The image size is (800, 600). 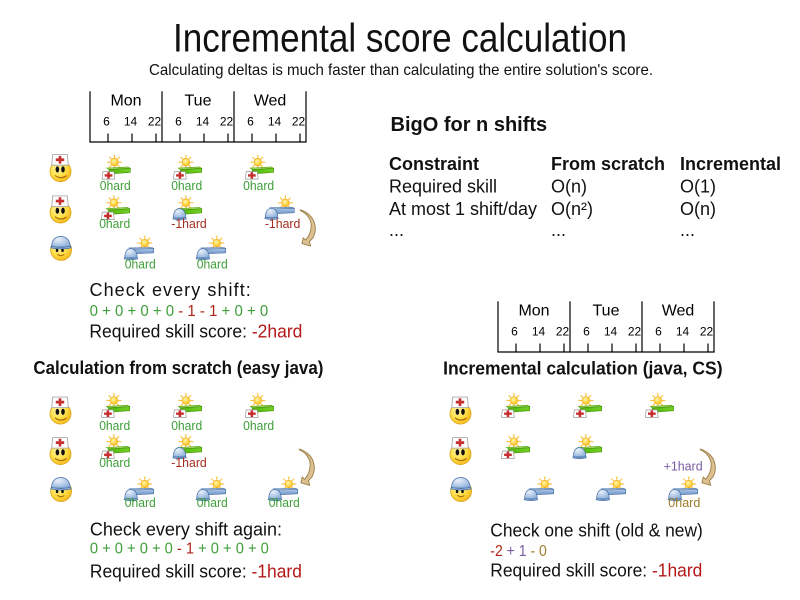 What do you see at coordinates (469, 125) in the screenshot?
I see `svg-text: BigO for n shifts` at bounding box center [469, 125].